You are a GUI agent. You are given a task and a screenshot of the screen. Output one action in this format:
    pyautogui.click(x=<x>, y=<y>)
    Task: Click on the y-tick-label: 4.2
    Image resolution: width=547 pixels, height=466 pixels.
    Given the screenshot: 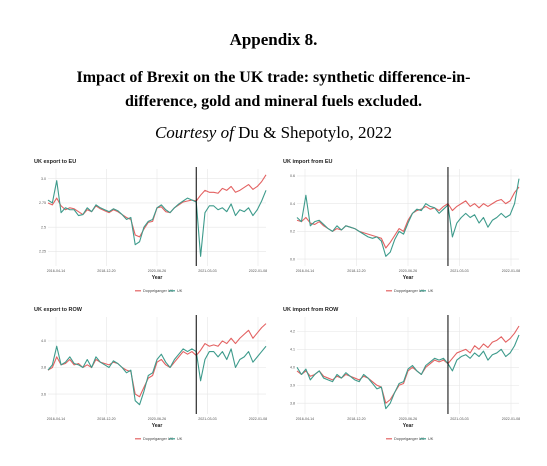 What is the action you would take?
    pyautogui.click(x=292, y=332)
    